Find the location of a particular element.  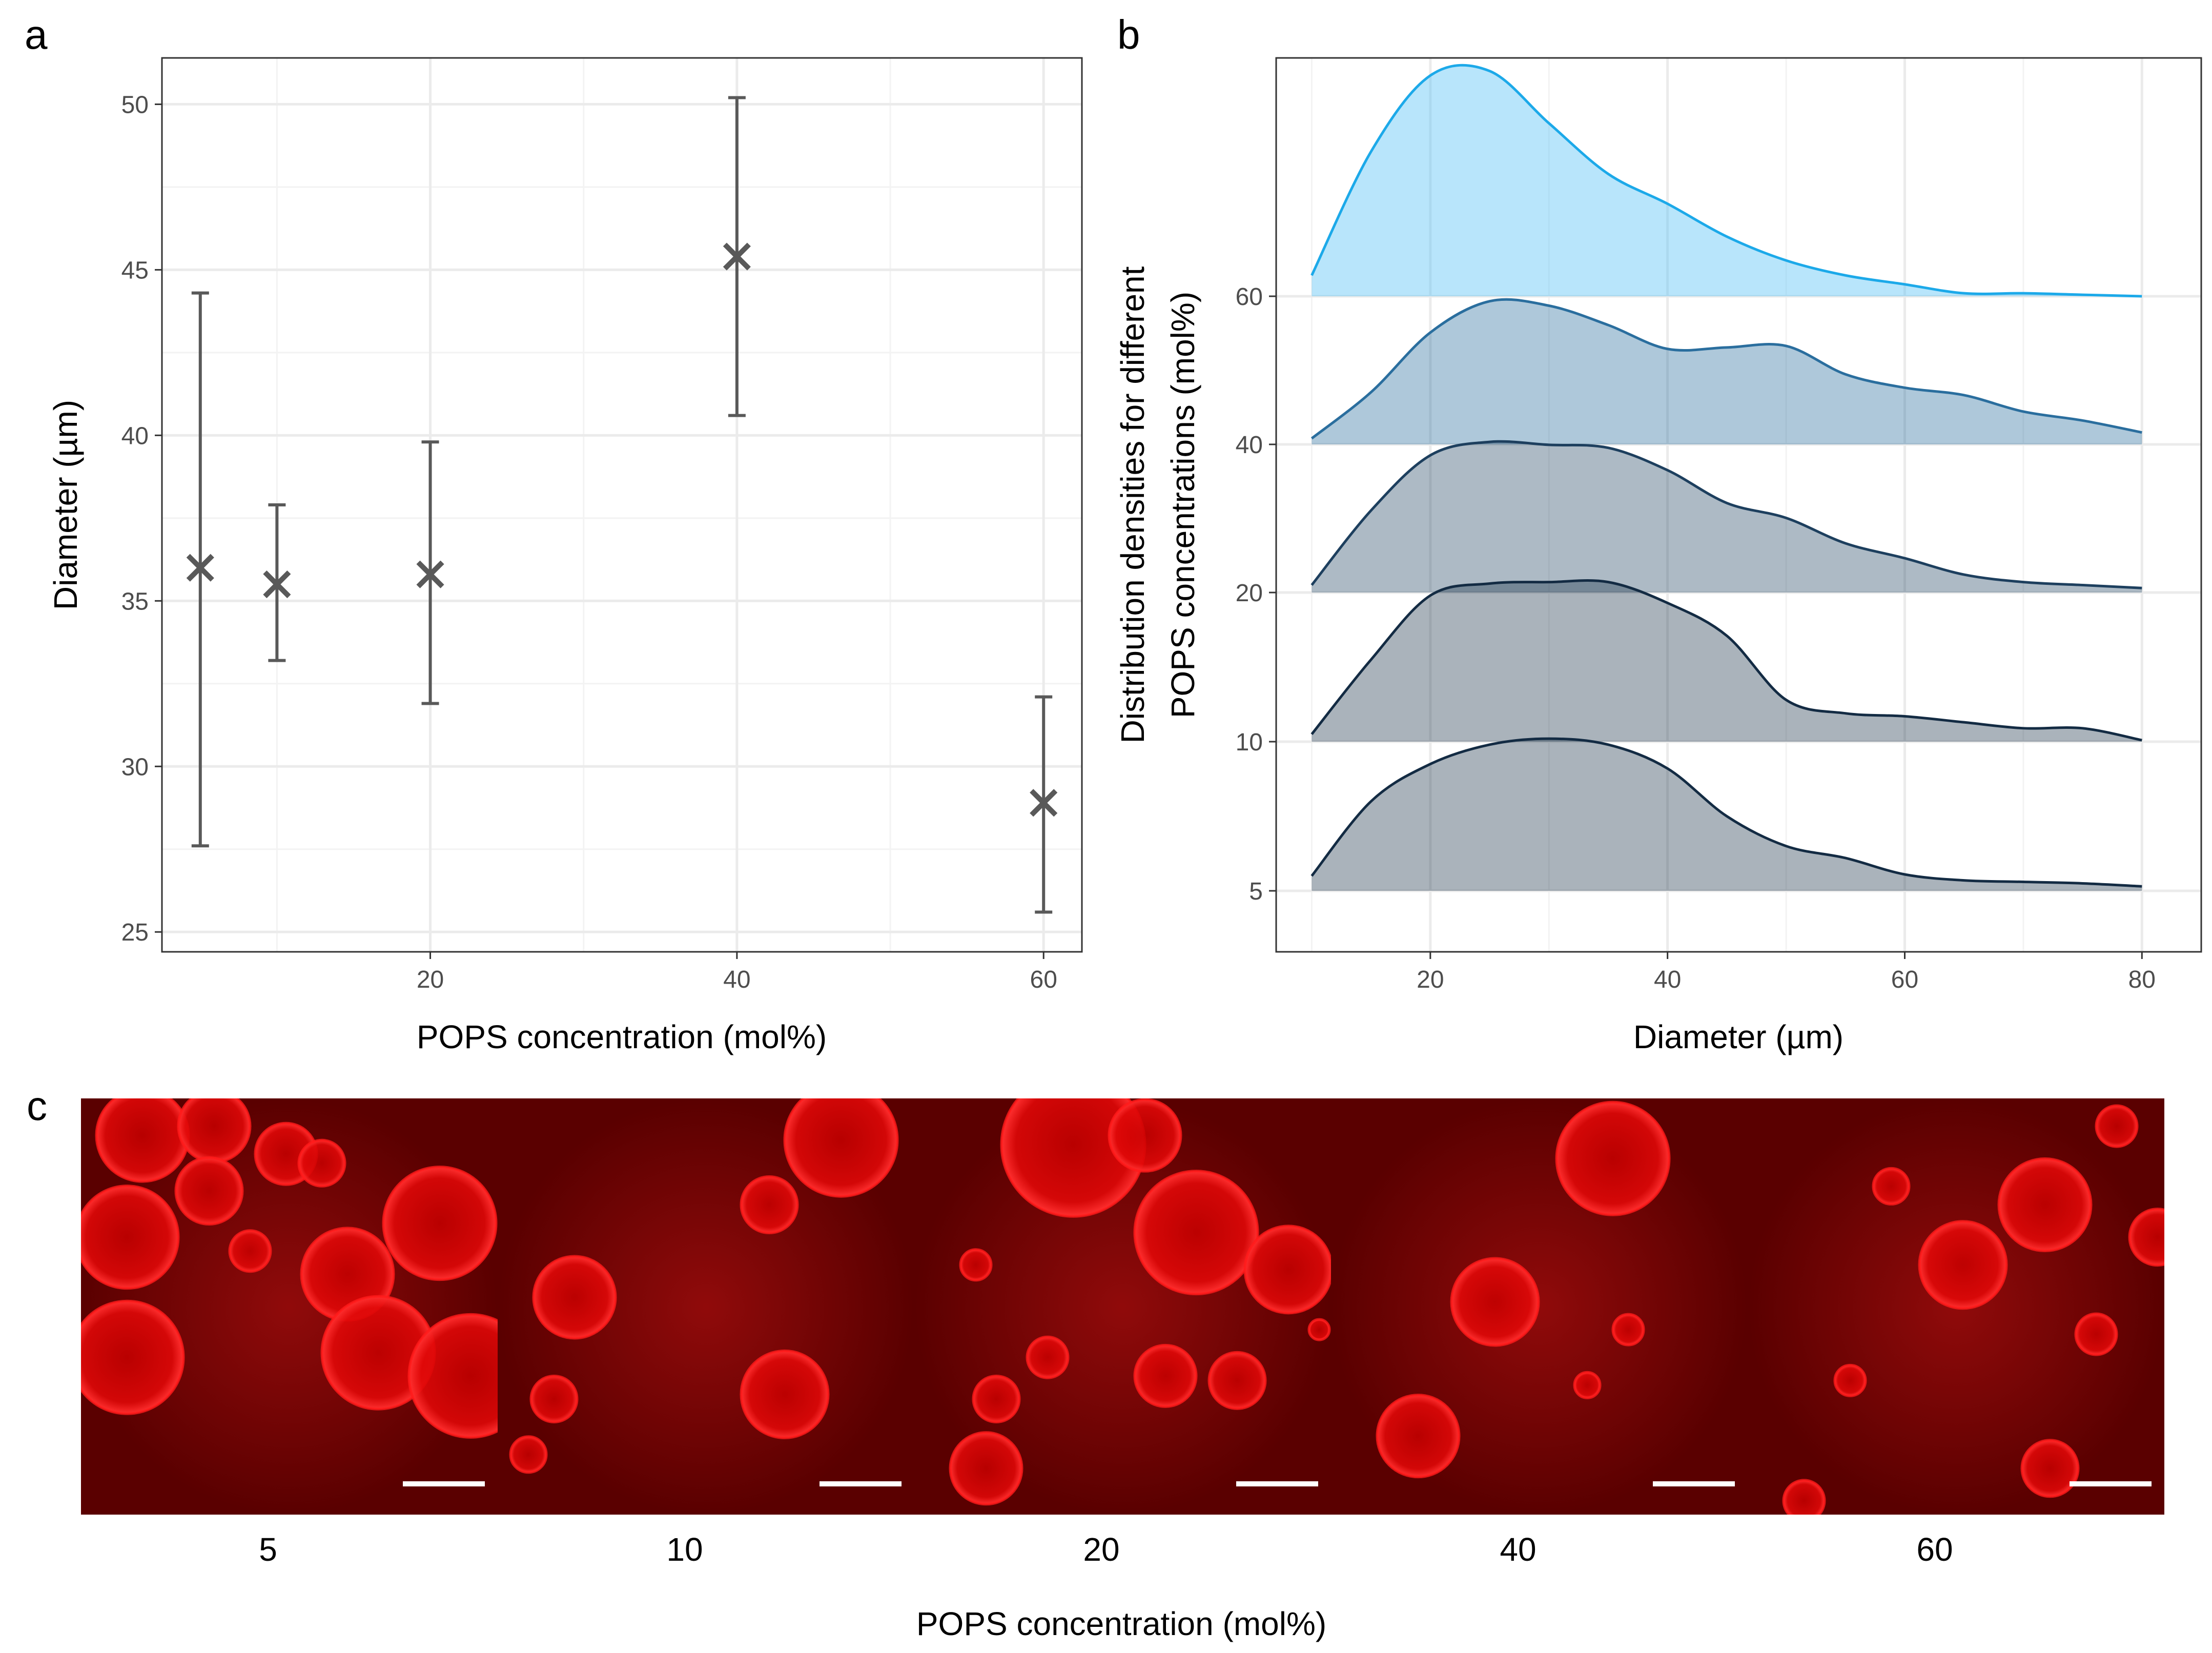

panel-a-y-tick-label: 45 is located at coordinates (135, 270).